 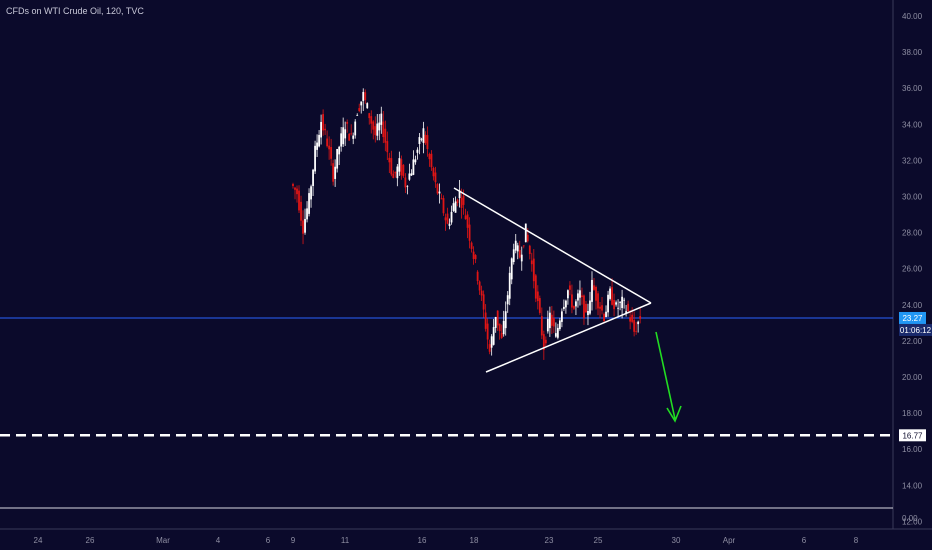 I want to click on y-tick-label: 28.00, so click(x=912, y=233).